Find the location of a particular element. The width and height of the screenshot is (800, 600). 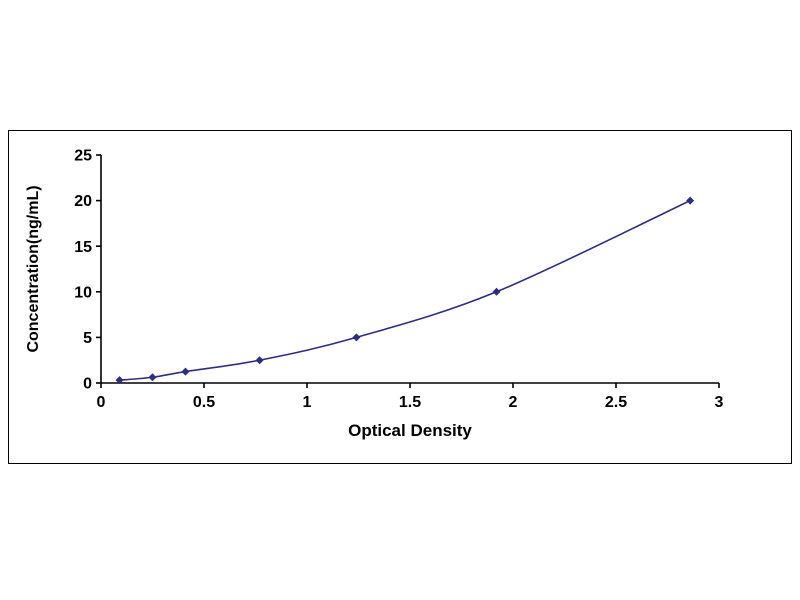

x-tick-label: 1.5 is located at coordinates (410, 402).